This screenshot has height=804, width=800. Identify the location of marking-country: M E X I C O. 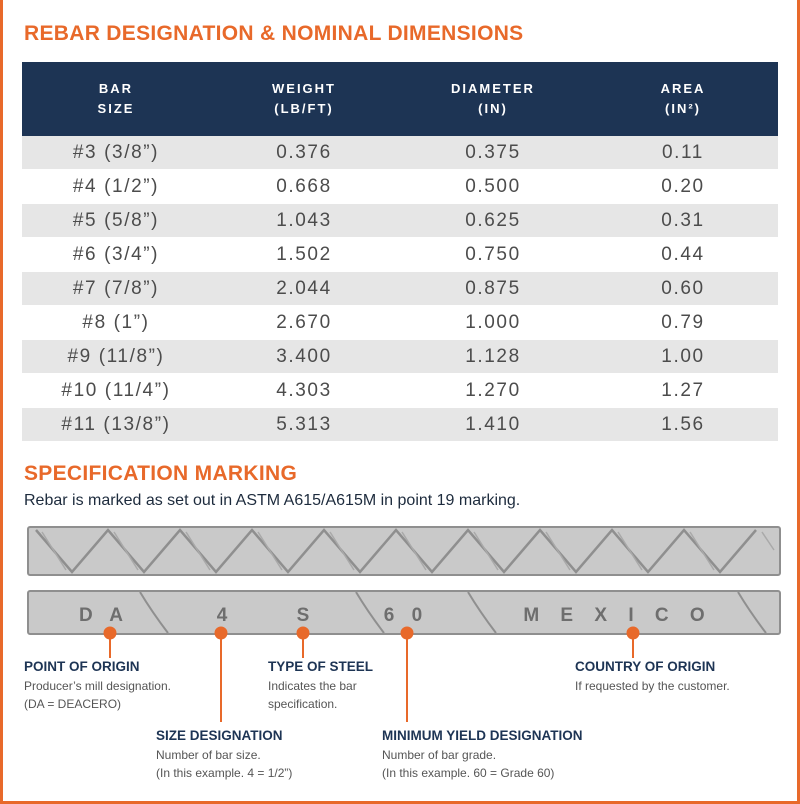
(617, 615).